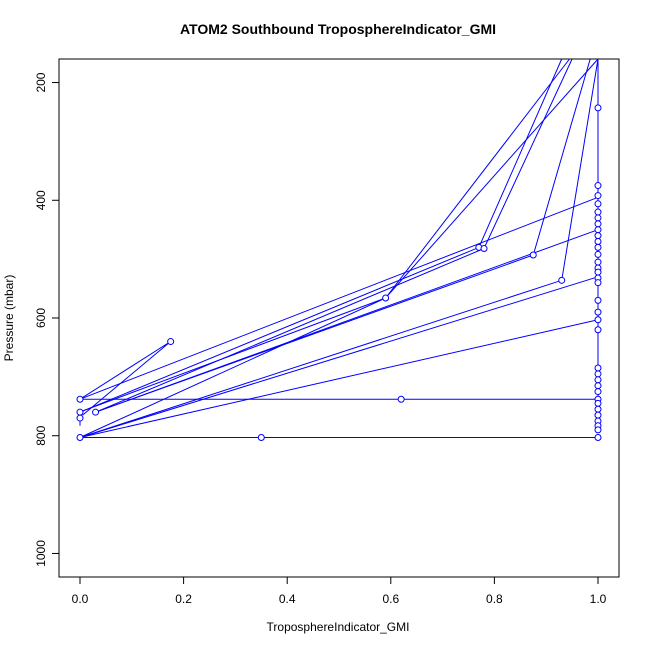 The height and width of the screenshot is (650, 650). Describe the element at coordinates (287, 599) in the screenshot. I see `x-tick-label: 0.4` at that location.